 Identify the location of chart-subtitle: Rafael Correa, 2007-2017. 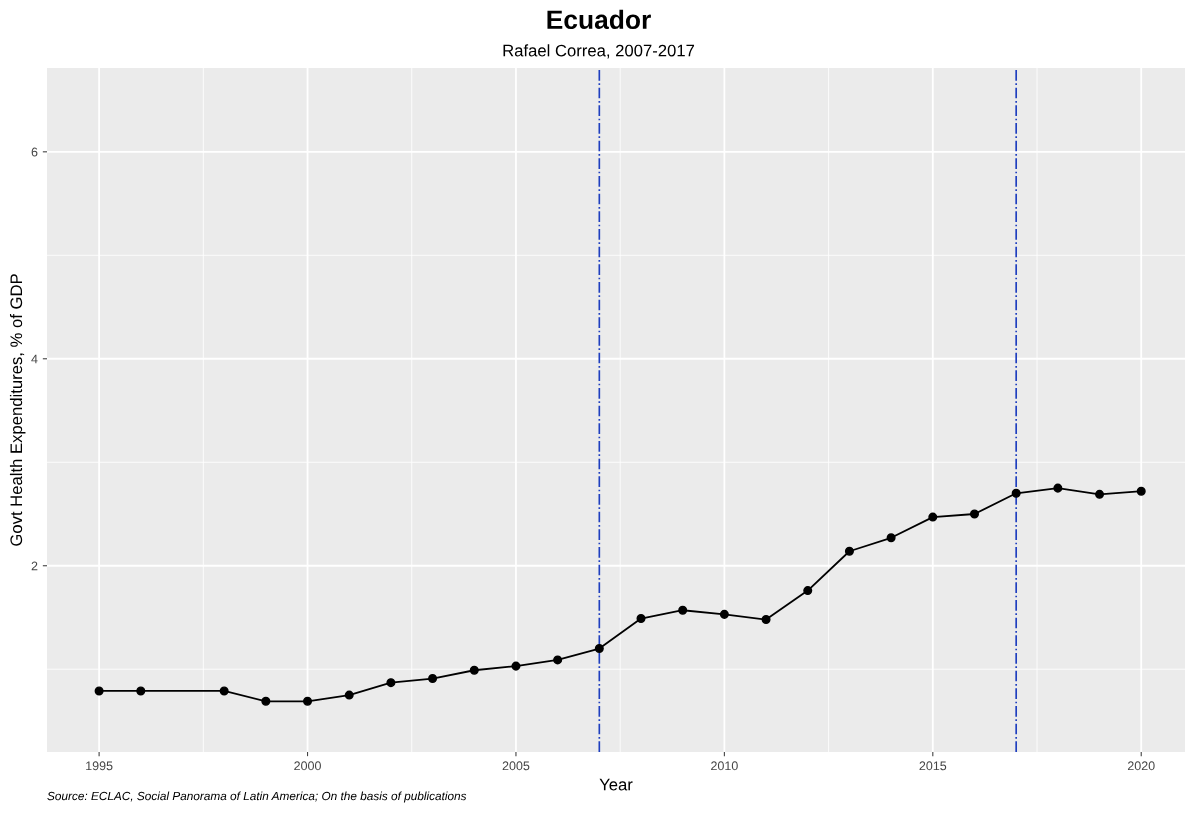
(599, 51).